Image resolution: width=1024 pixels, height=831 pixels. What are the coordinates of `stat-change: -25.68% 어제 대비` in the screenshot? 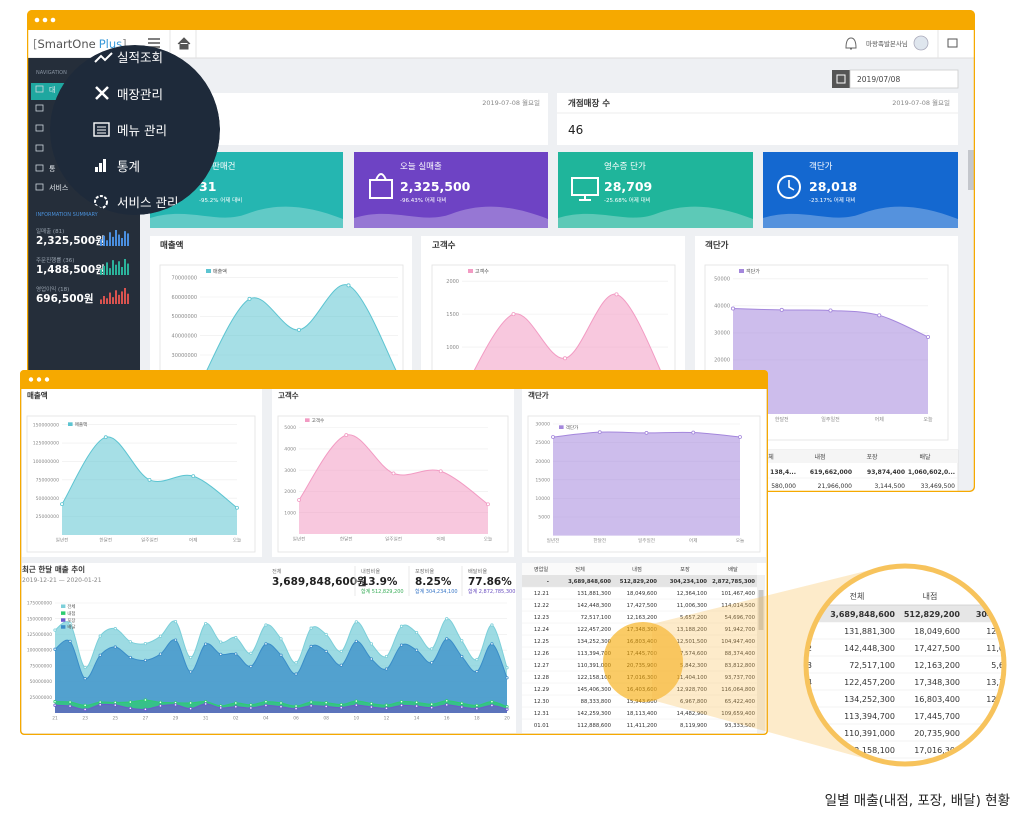 It's located at (627, 200).